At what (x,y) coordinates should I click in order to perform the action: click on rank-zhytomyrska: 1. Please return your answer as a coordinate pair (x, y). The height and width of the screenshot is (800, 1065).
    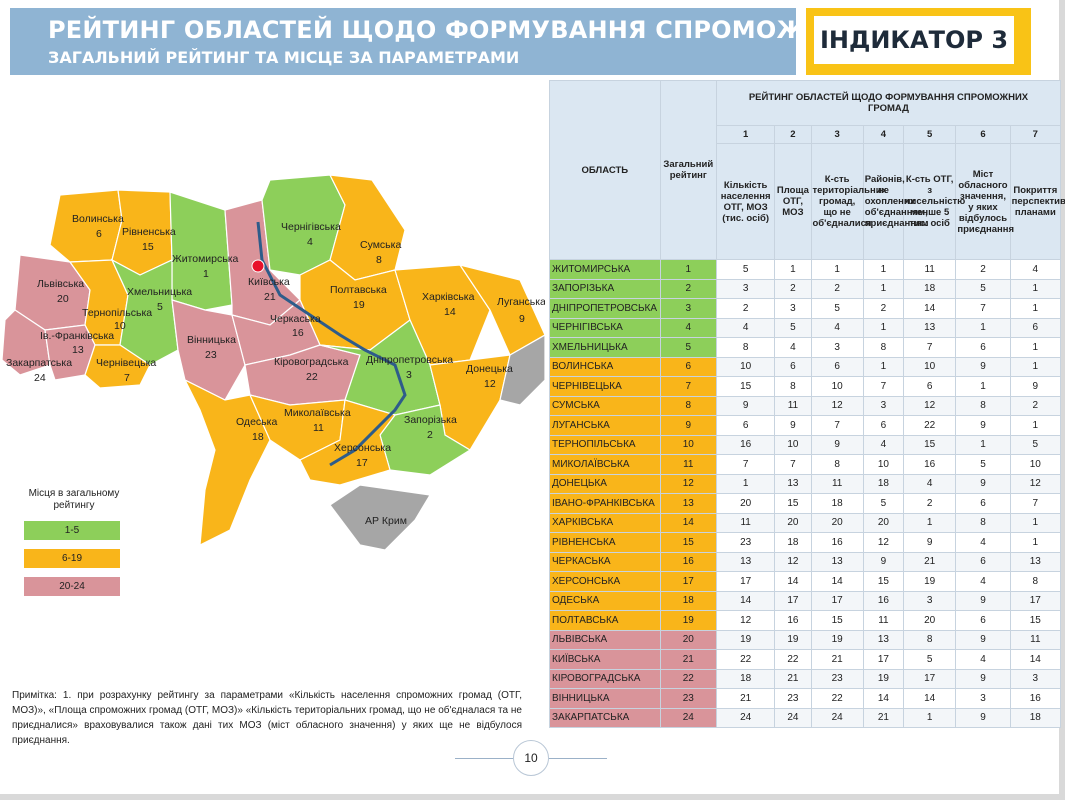
    Looking at the image, I should click on (206, 274).